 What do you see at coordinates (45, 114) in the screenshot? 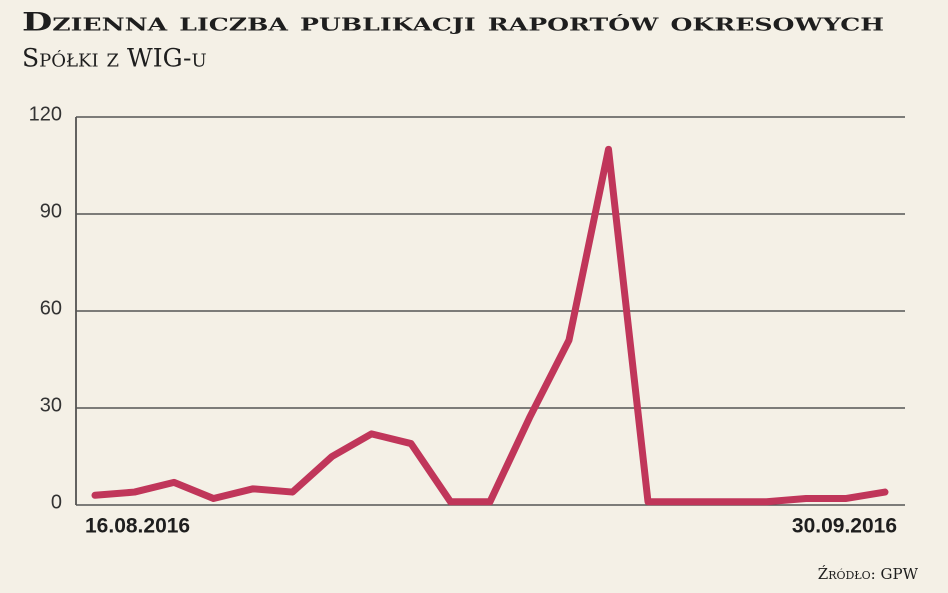
I see `y-tick-label: 120` at bounding box center [45, 114].